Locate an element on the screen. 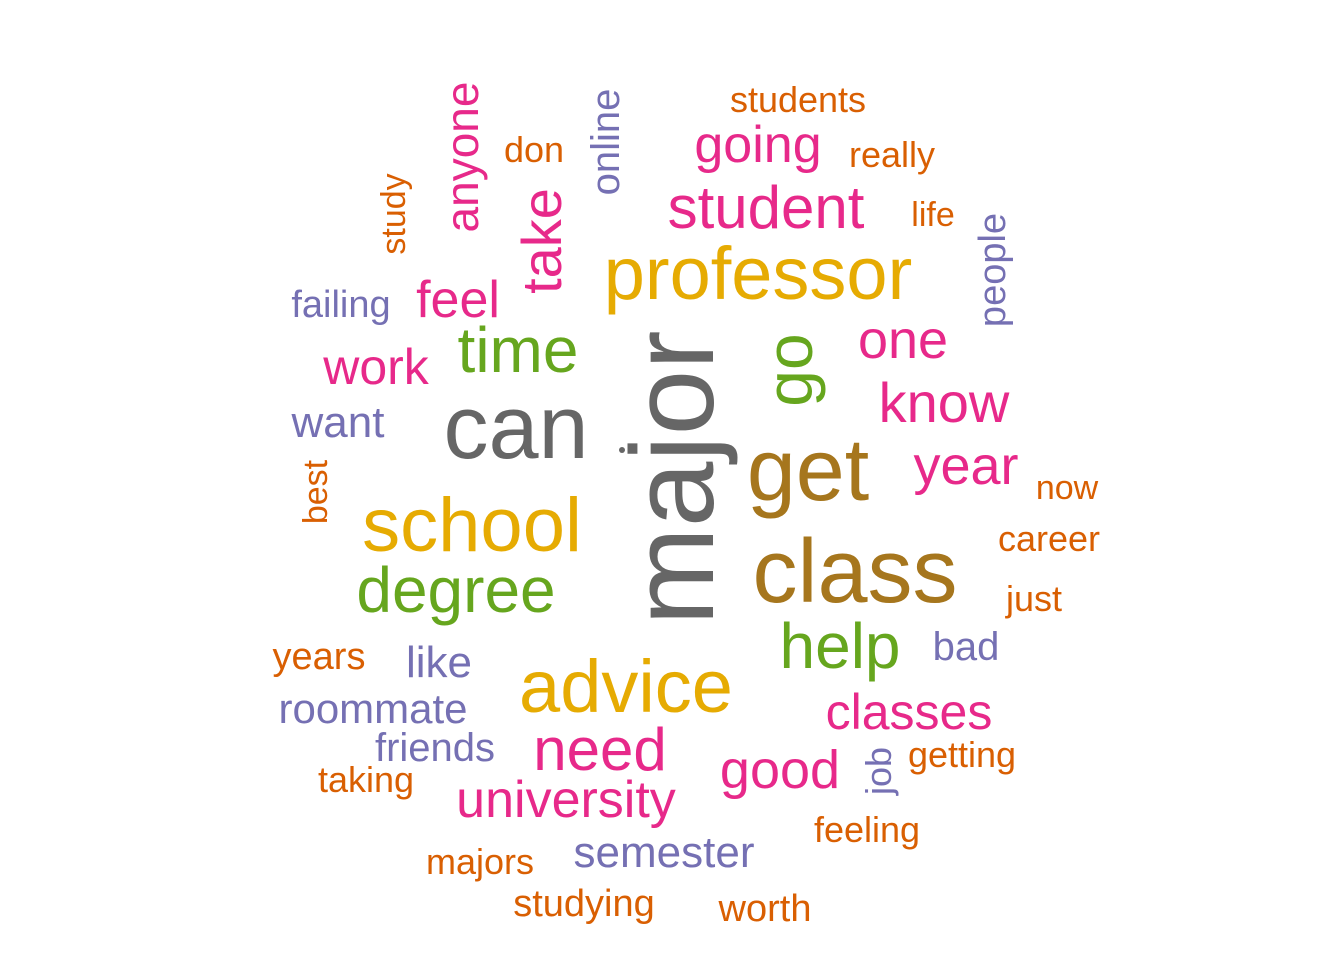 The image size is (1344, 960). word-get: get is located at coordinates (808, 469).